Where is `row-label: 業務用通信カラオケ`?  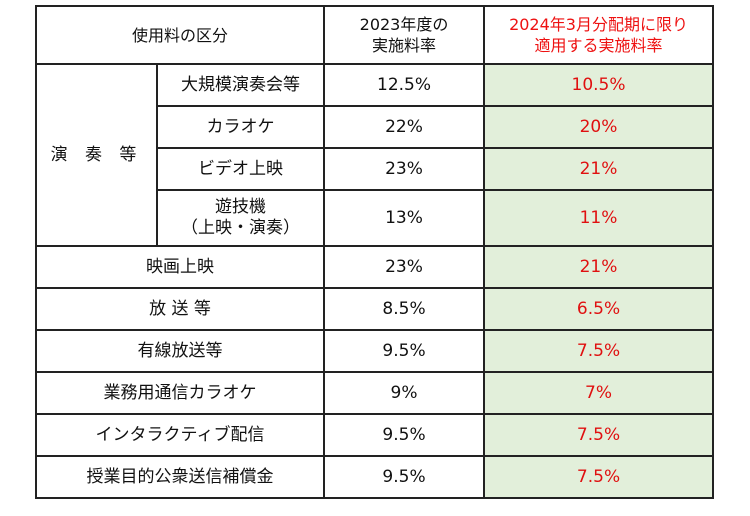 row-label: 業務用通信カラオケ is located at coordinates (180, 393).